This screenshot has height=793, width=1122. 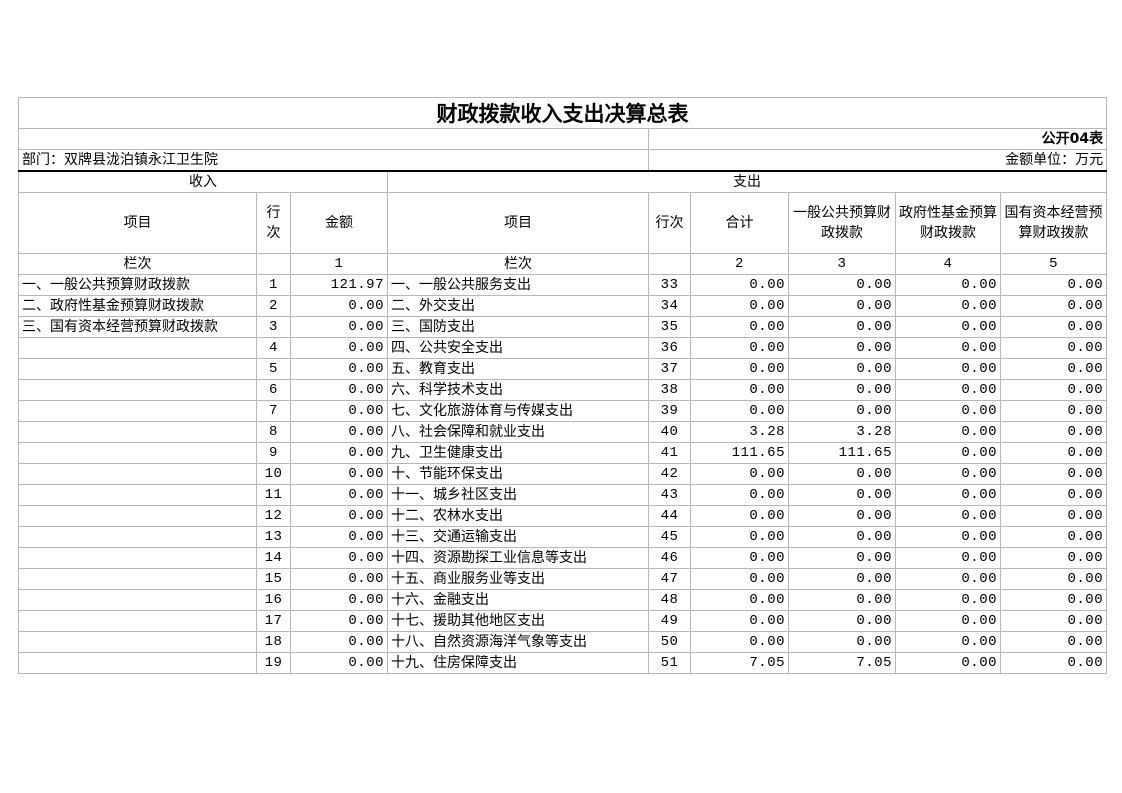 I want to click on cell-expense-item: 十三、交通运输支出, so click(x=518, y=537).